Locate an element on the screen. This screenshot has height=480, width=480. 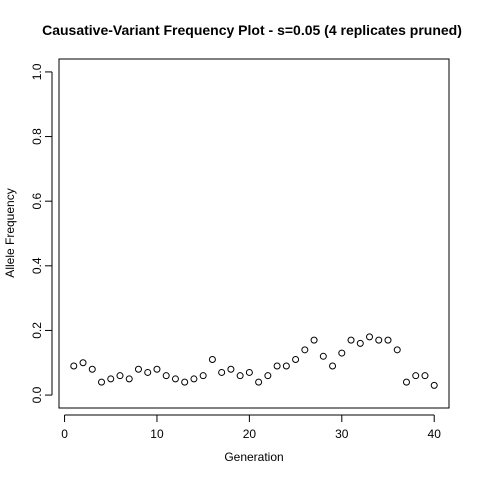
x-axis-label: Generation is located at coordinates (253, 457).